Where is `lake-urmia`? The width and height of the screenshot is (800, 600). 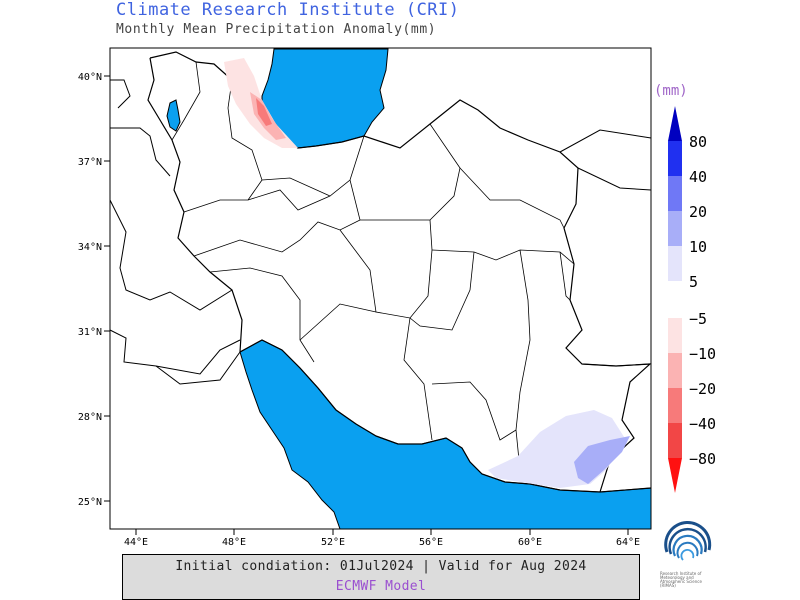 lake-urmia is located at coordinates (173, 115).